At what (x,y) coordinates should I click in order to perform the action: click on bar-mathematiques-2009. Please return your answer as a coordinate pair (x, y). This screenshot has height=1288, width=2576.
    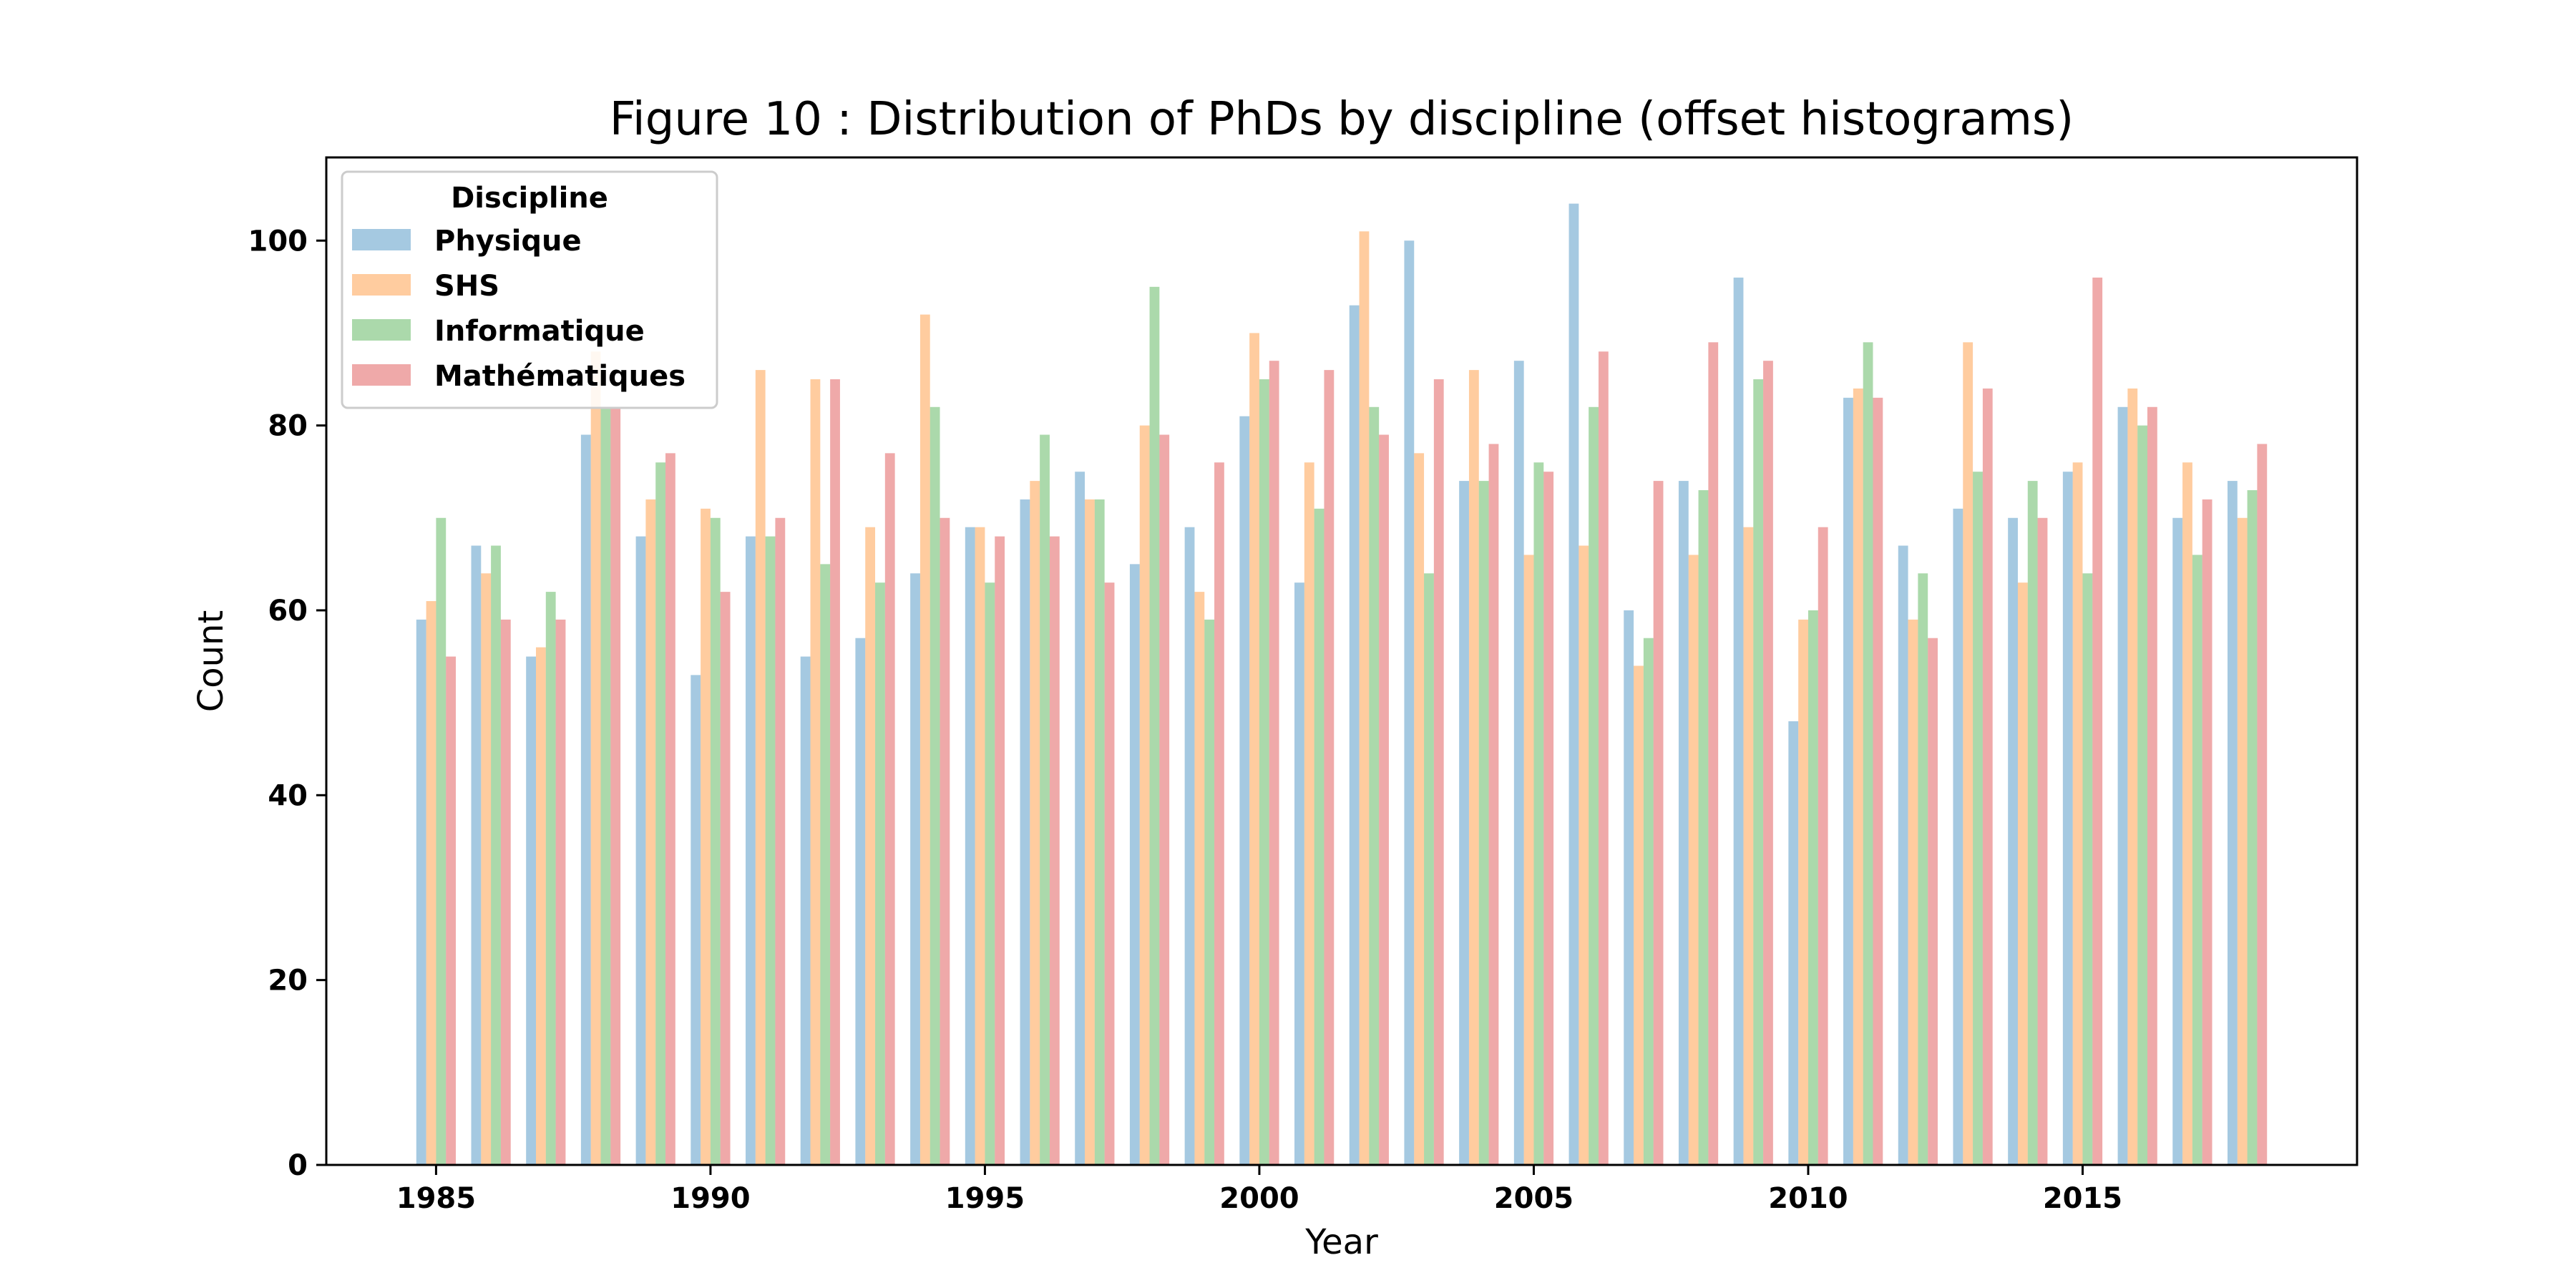
    Looking at the image, I should click on (1768, 763).